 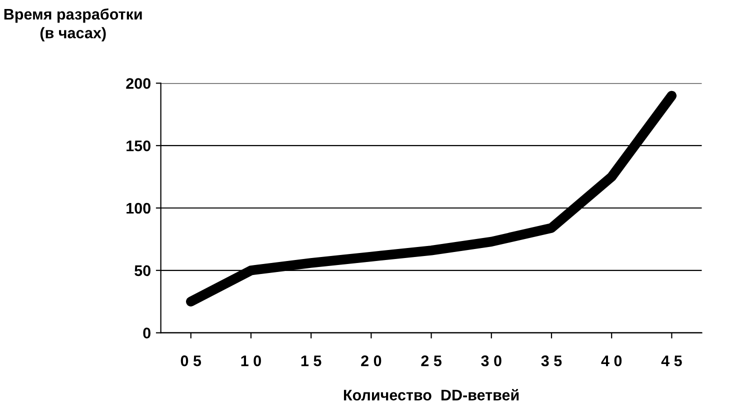 What do you see at coordinates (142, 270) in the screenshot?
I see `y-tick-label: 50` at bounding box center [142, 270].